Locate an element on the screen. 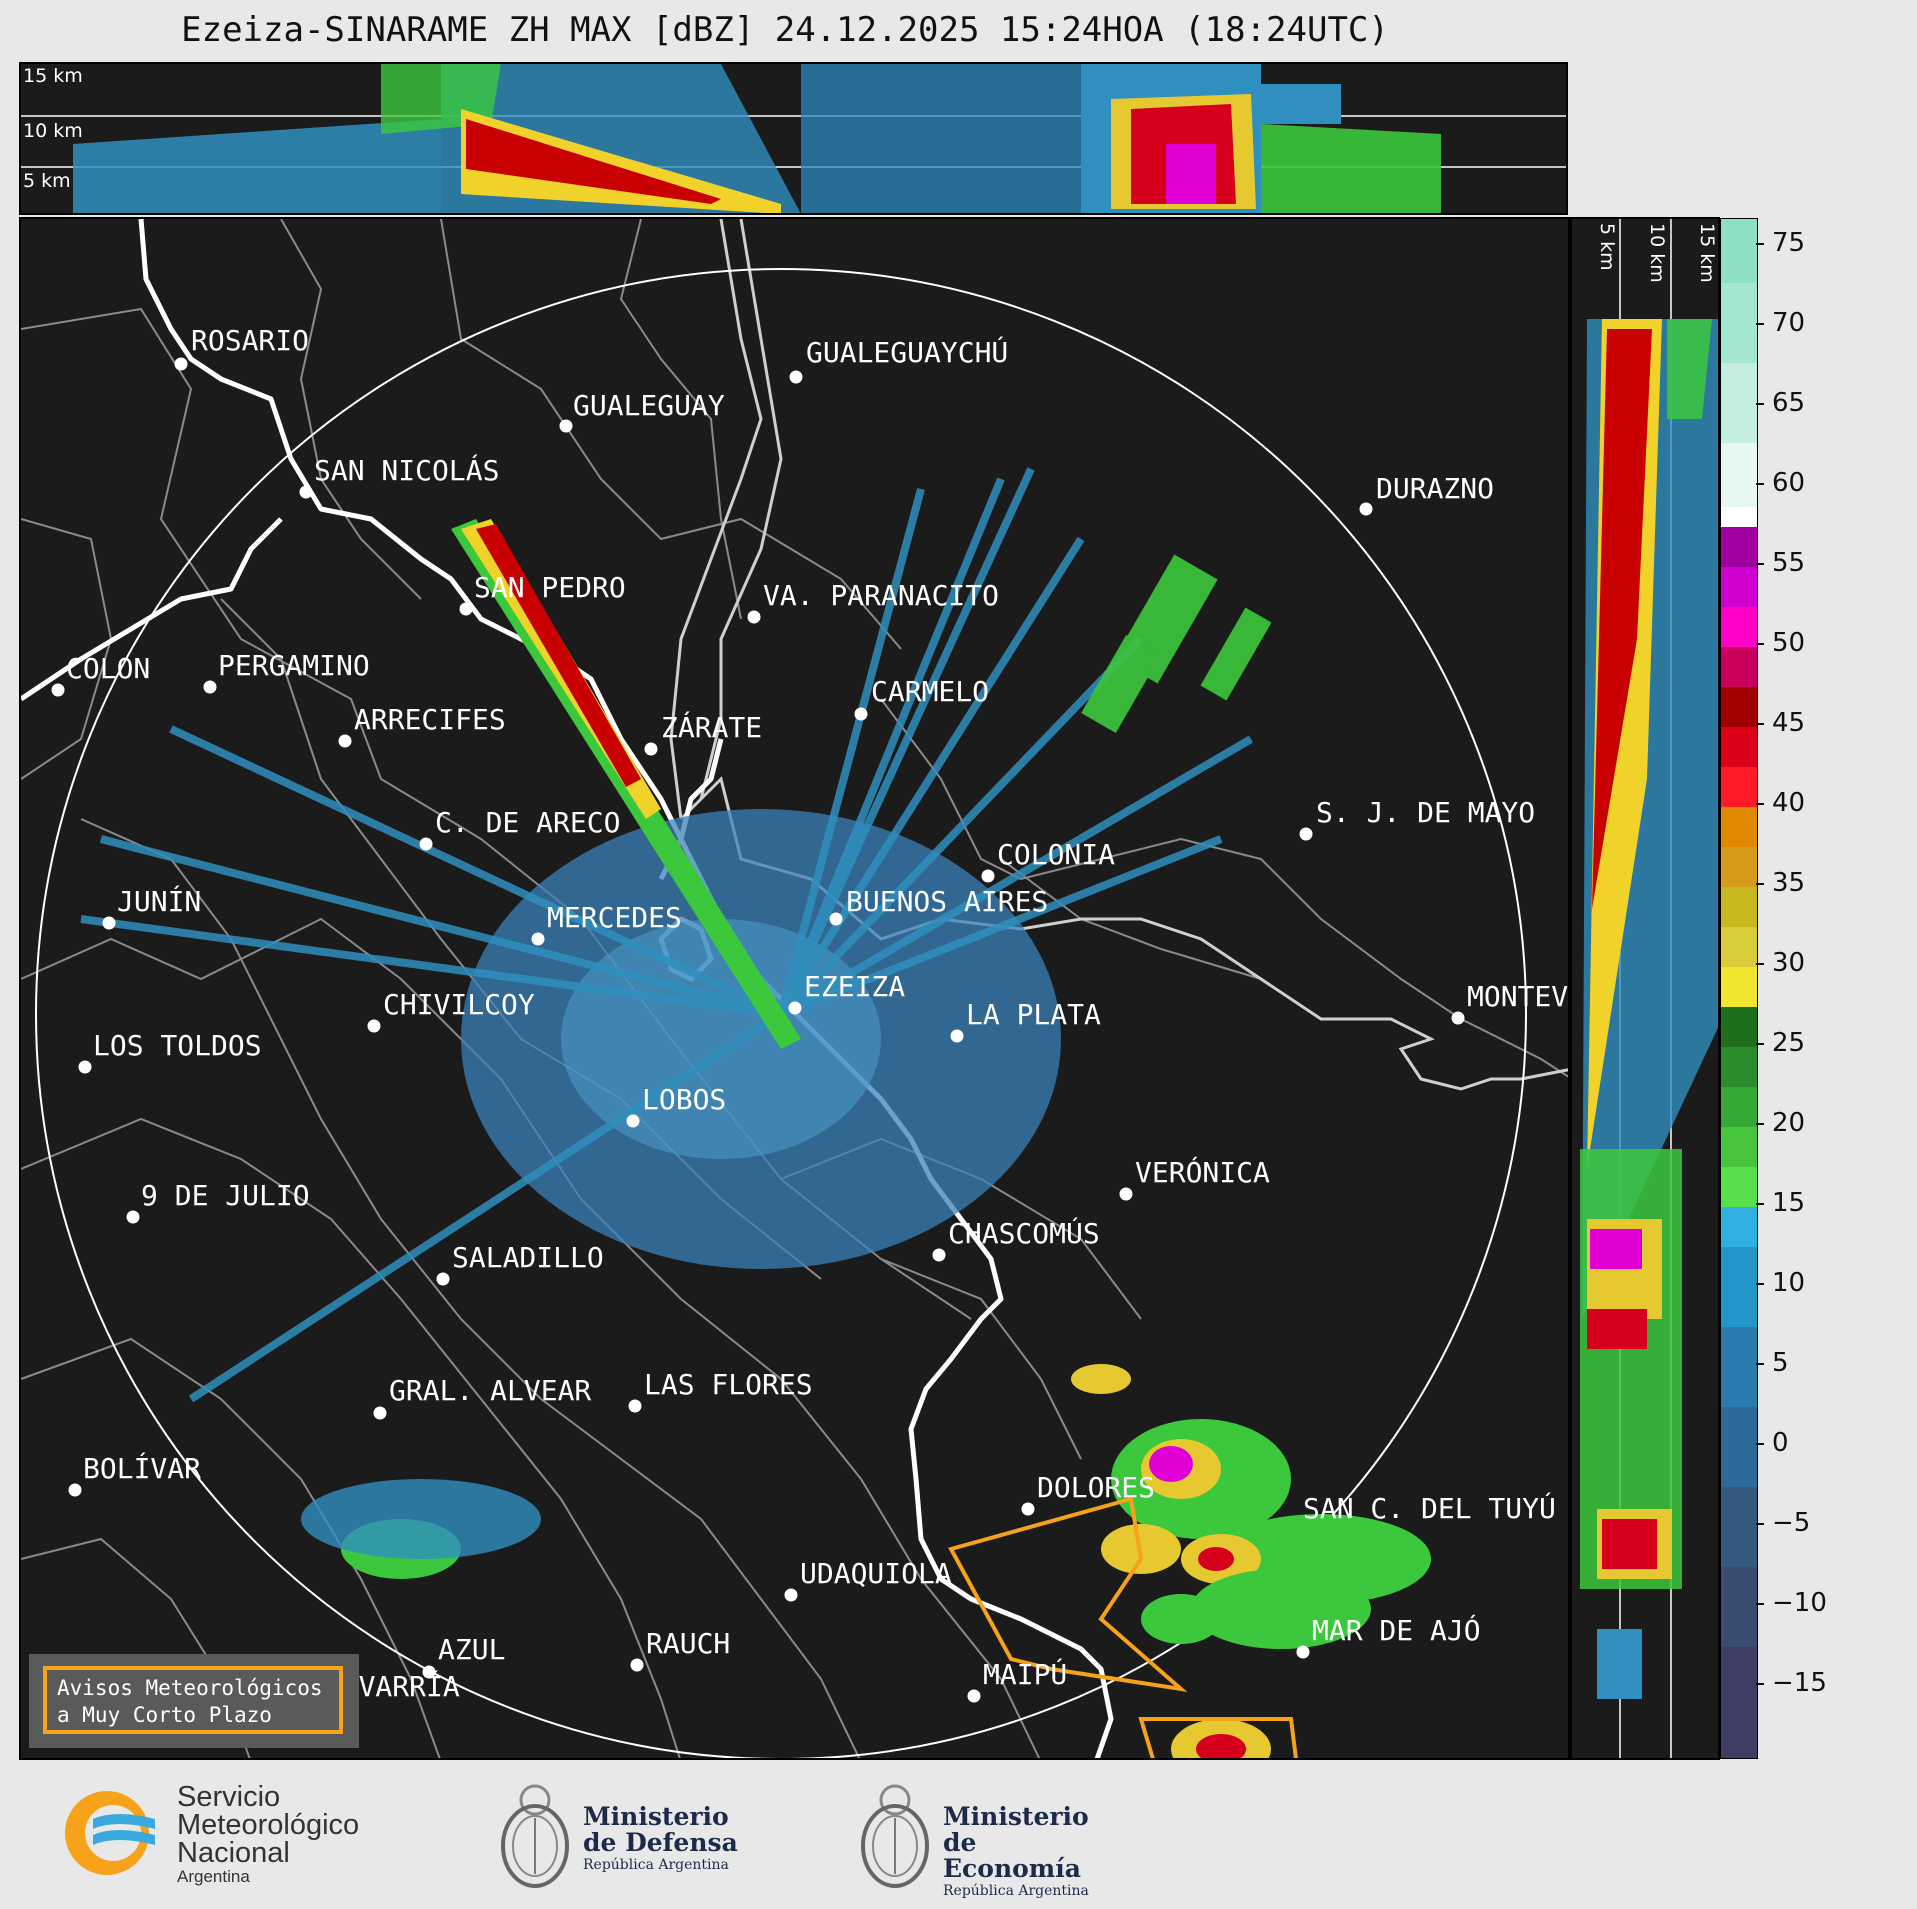 Image resolution: width=1917 pixels, height=1909 pixels. city-label-la-plata: LA PLATA is located at coordinates (1033, 1014).